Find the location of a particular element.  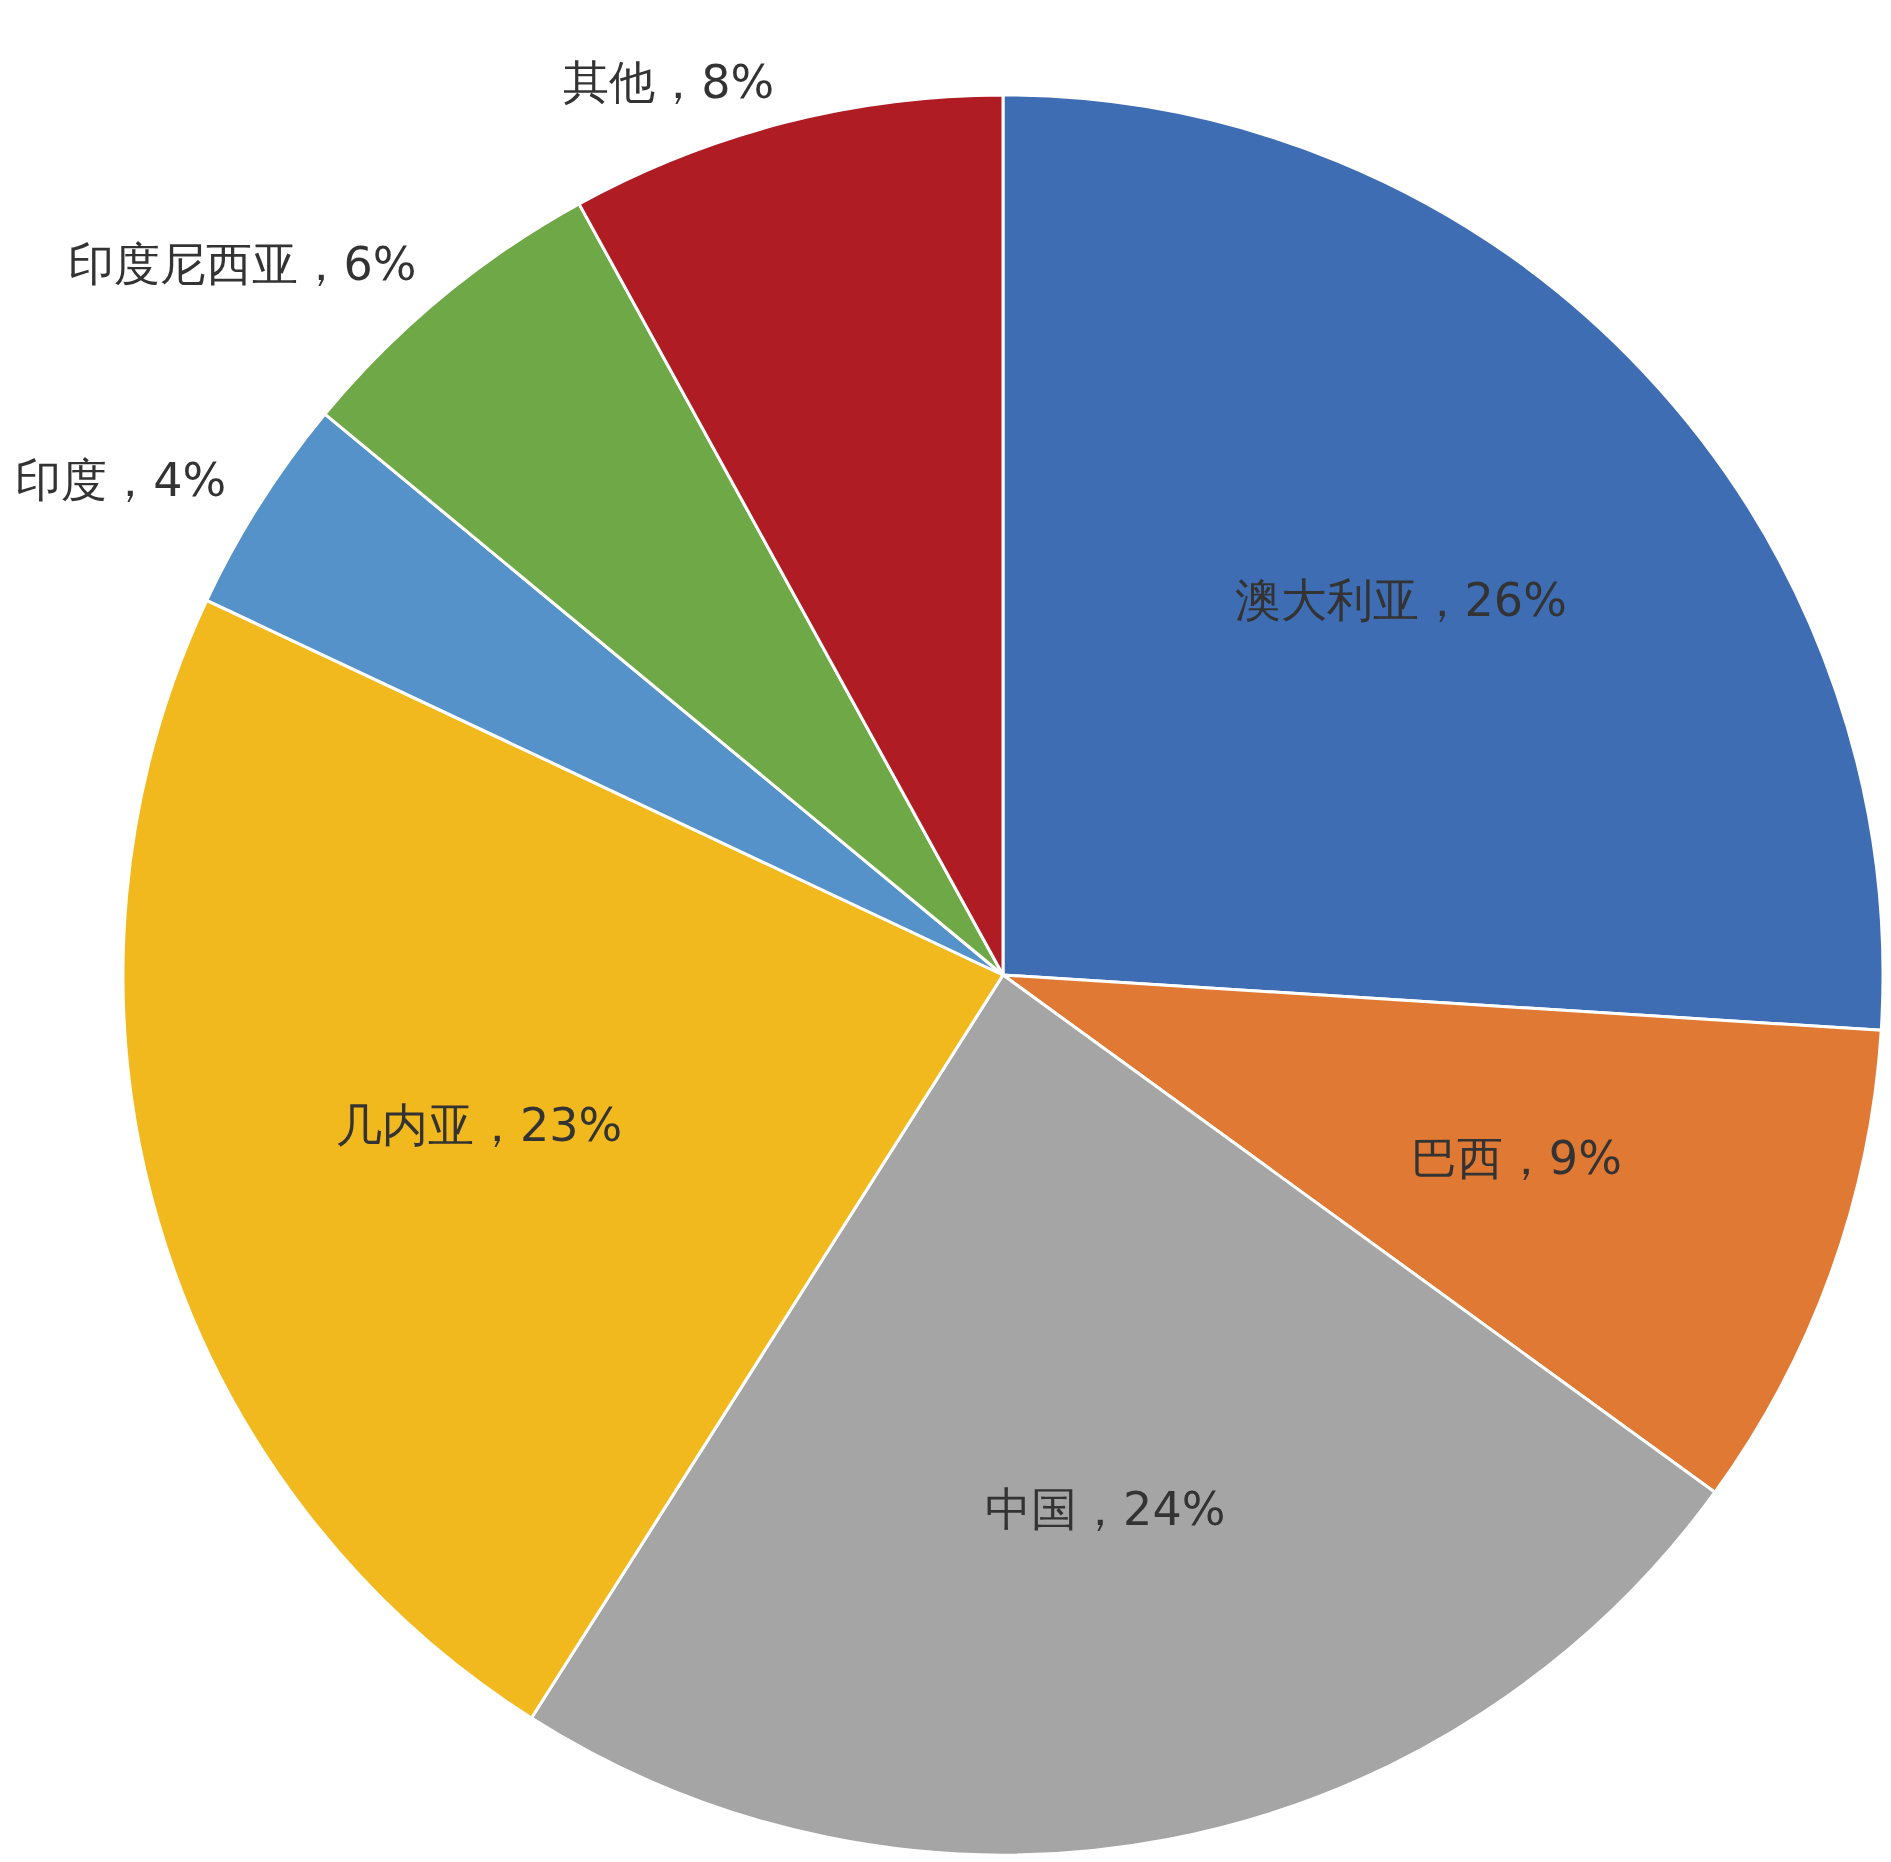

slice-label: 印度尼西亚，6% is located at coordinates (242, 264).